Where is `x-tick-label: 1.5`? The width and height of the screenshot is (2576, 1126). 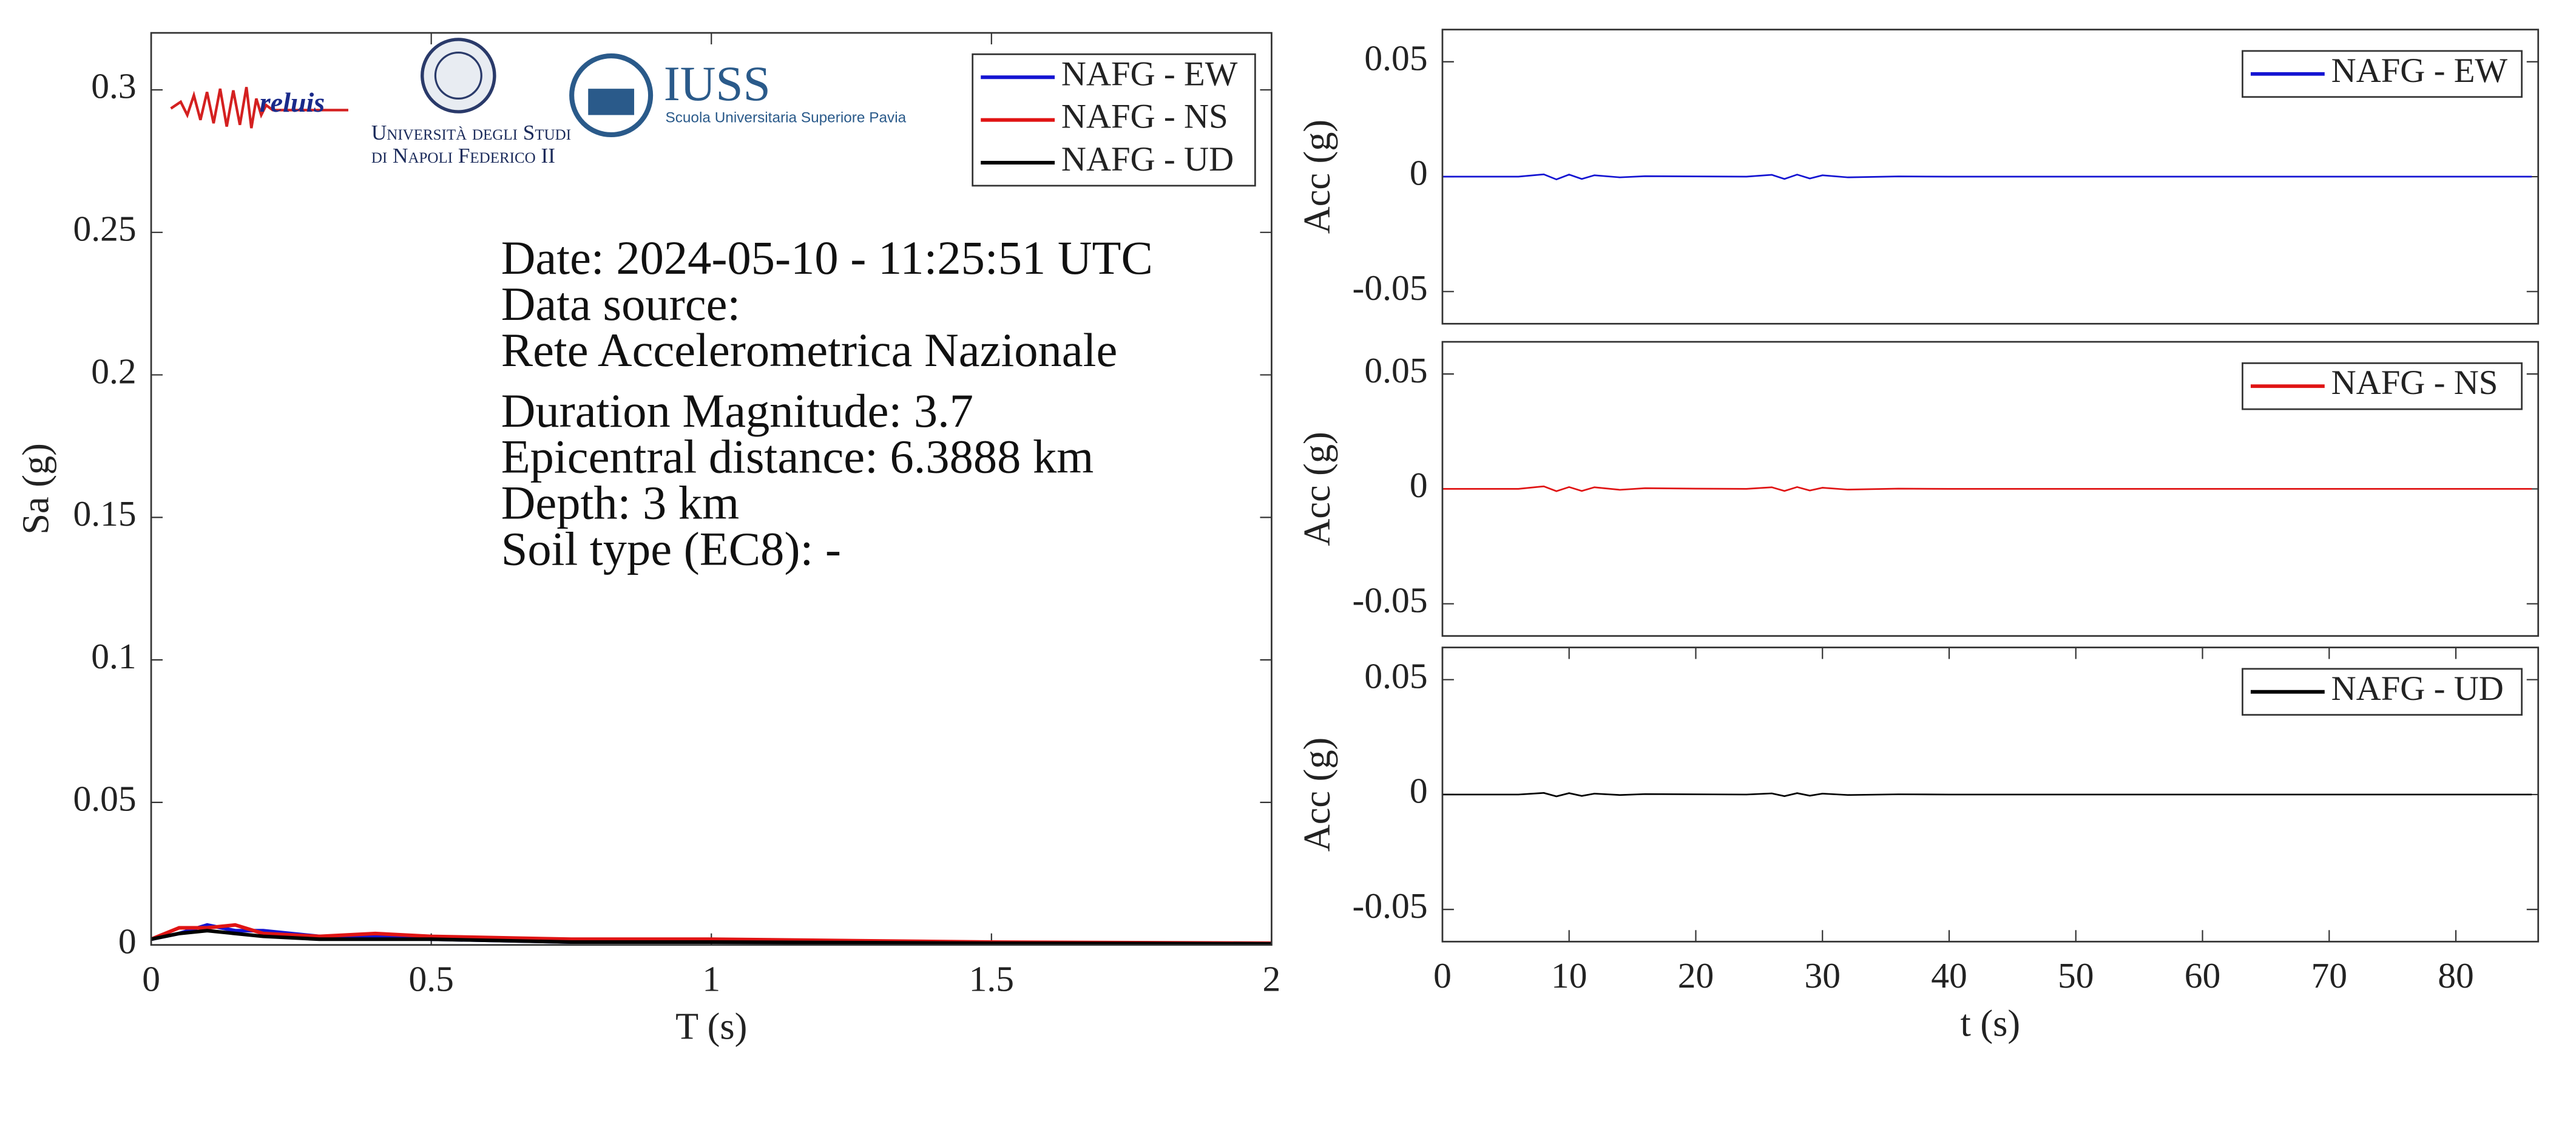 x-tick-label: 1.5 is located at coordinates (991, 979).